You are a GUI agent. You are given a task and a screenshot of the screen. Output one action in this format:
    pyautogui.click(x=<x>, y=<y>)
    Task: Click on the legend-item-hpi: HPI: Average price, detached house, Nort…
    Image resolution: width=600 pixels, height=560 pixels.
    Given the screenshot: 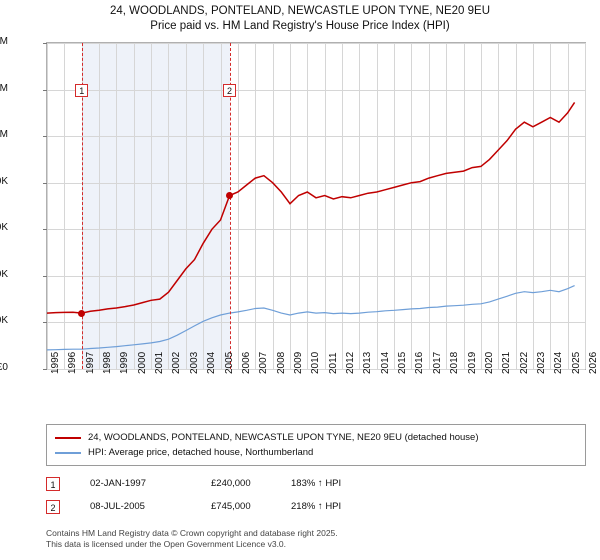 What is the action you would take?
    pyautogui.click(x=316, y=452)
    